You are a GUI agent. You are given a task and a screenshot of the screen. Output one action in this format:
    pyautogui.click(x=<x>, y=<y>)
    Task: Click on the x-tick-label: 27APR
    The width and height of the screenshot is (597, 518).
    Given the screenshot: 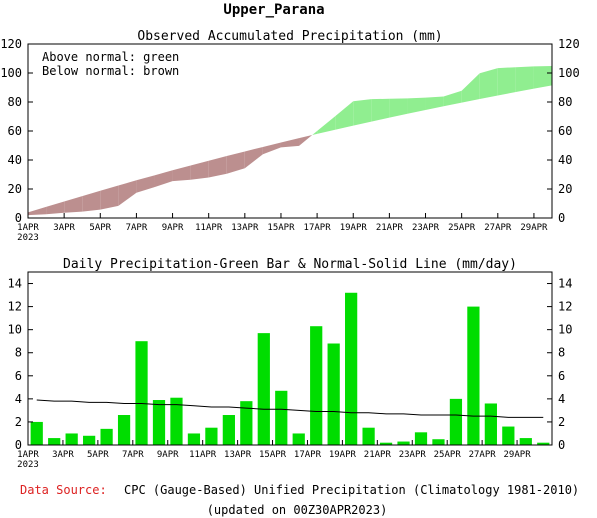 What is the action you would take?
    pyautogui.click(x=483, y=455)
    